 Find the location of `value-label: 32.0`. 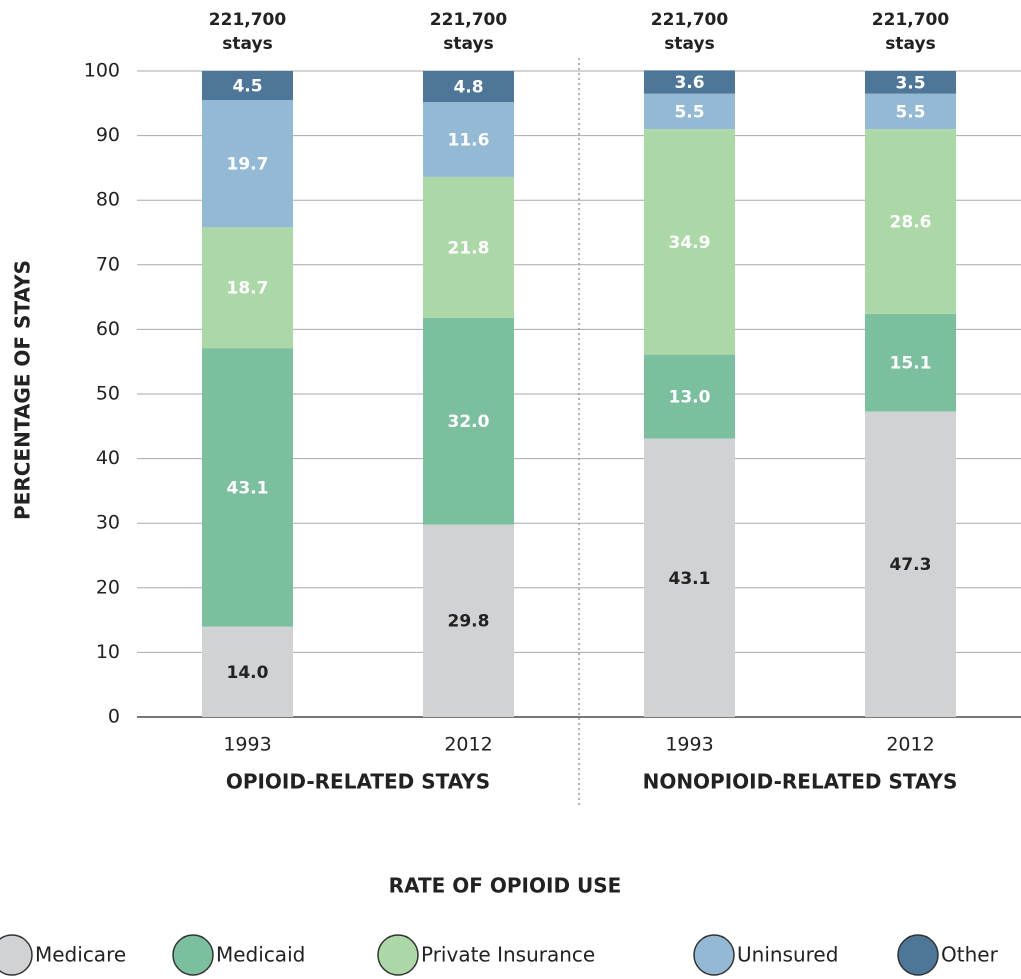

value-label: 32.0 is located at coordinates (469, 422).